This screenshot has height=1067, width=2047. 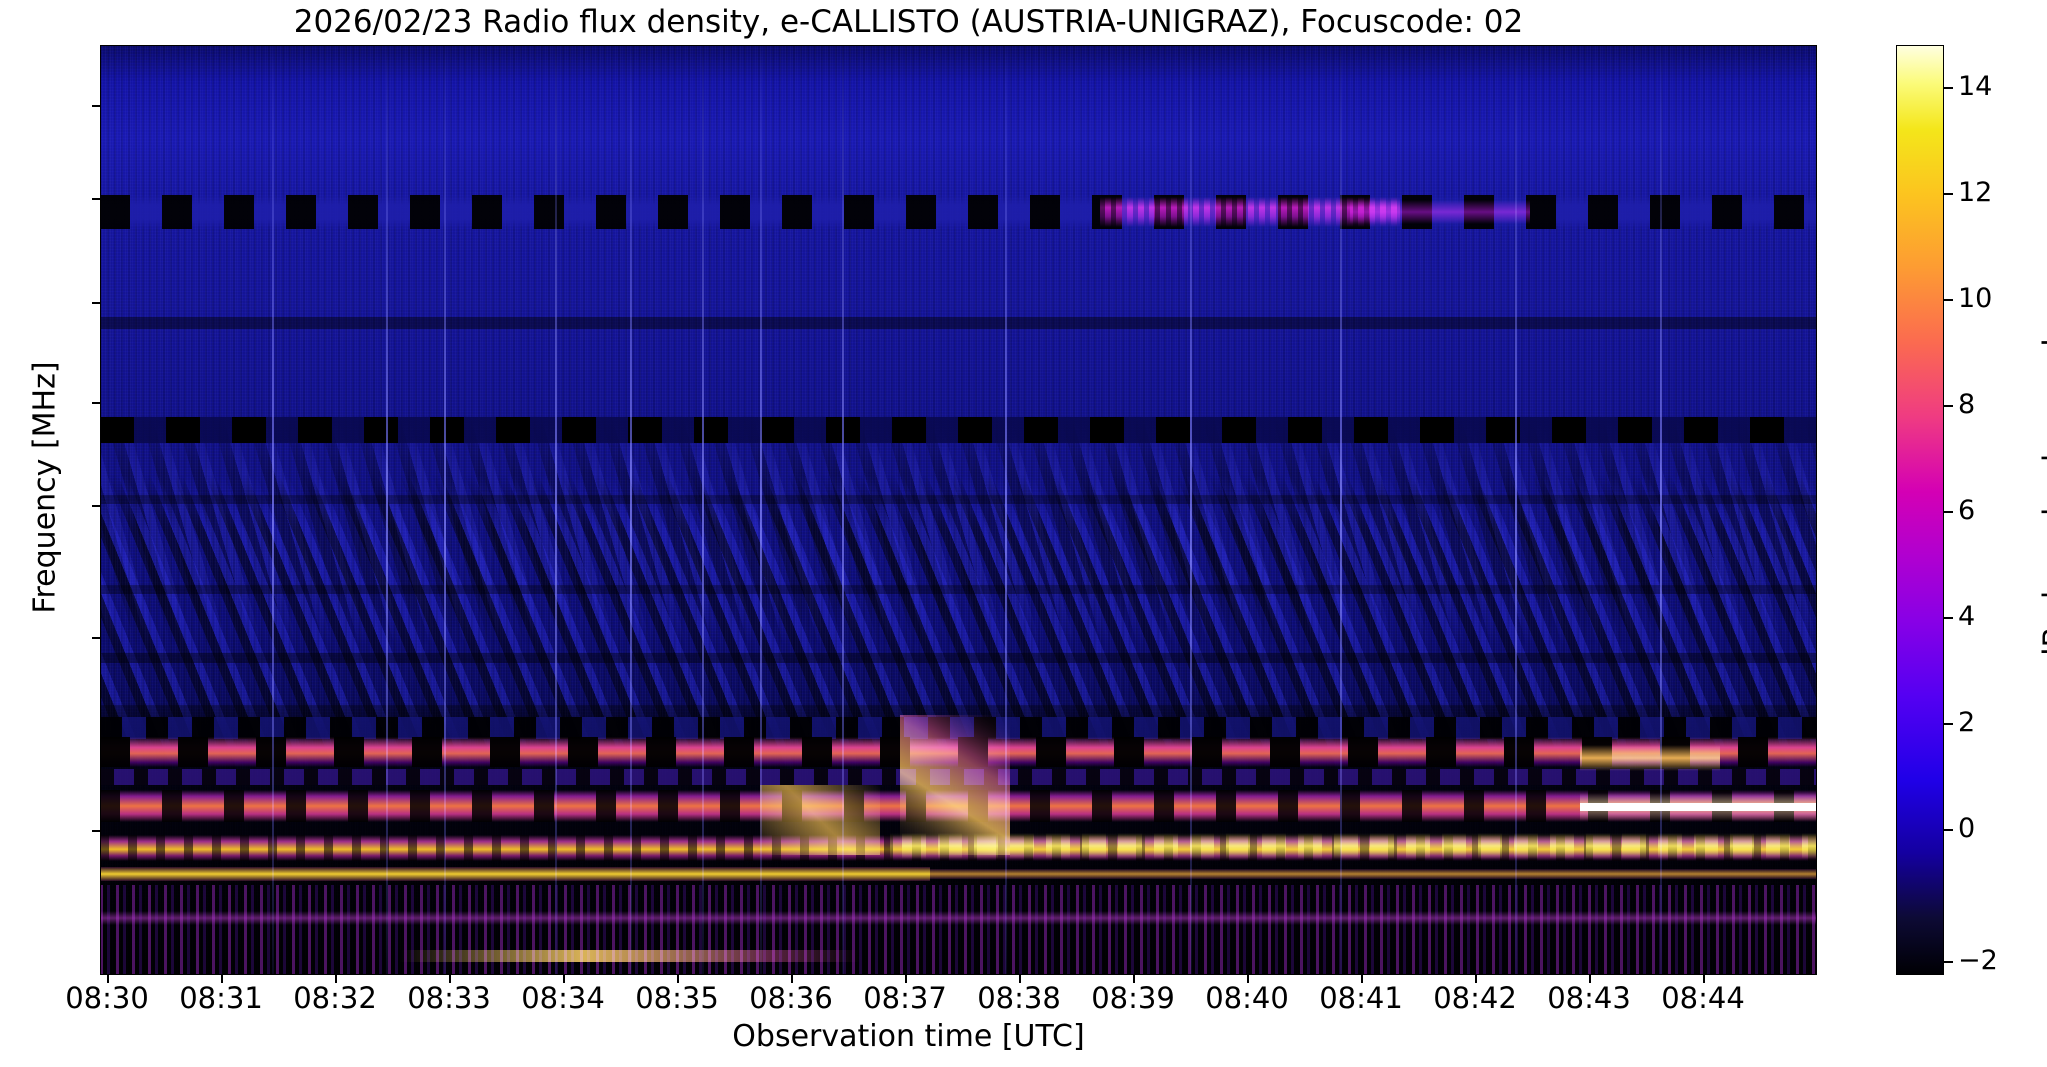 What do you see at coordinates (958, 930) in the screenshot?
I see `low-band-noise` at bounding box center [958, 930].